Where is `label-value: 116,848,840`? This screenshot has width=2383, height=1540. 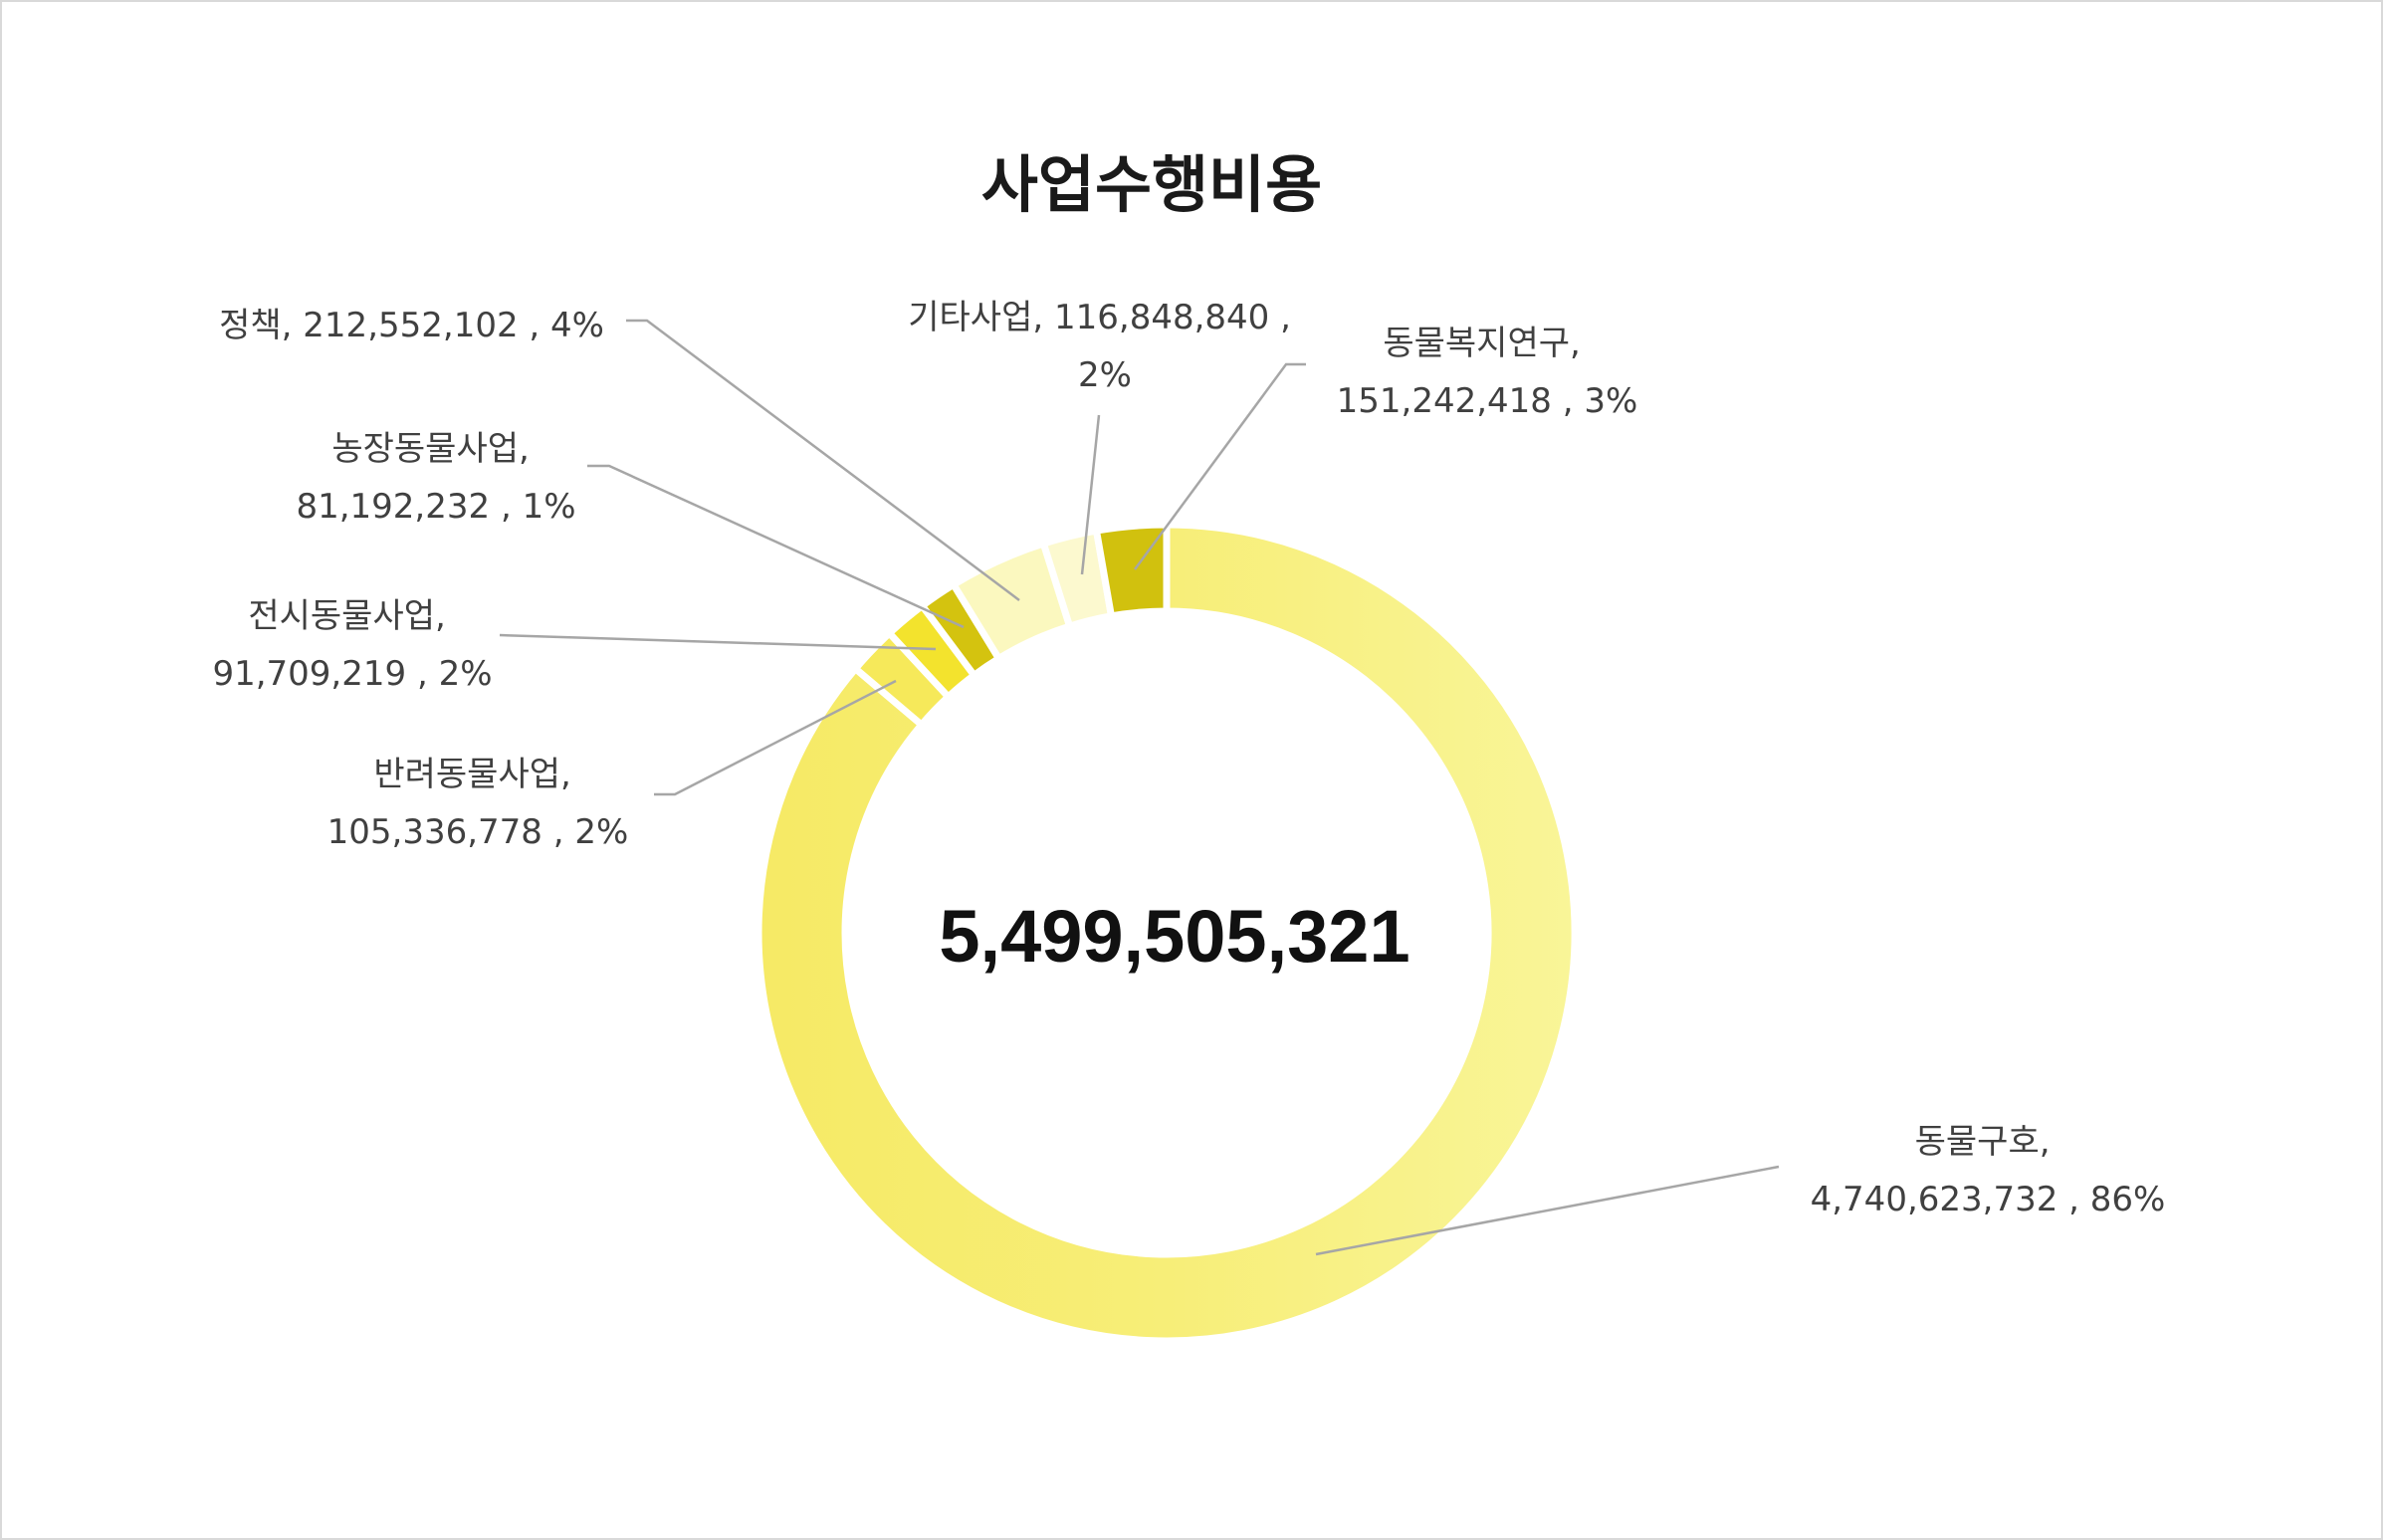
label-value: 116,848,840 is located at coordinates (1161, 318).